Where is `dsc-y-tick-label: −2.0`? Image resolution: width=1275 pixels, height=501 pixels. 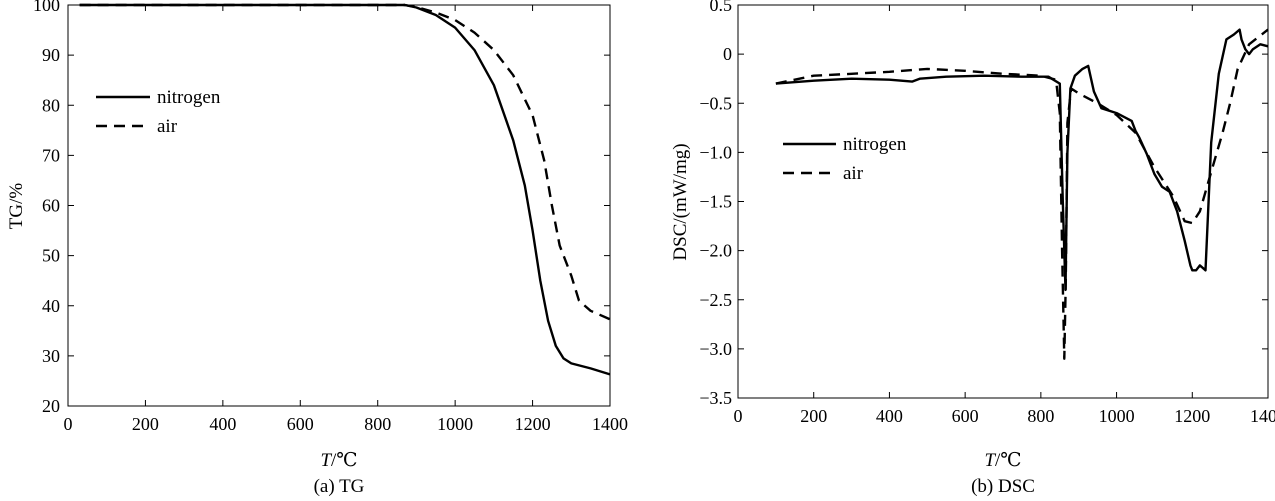
dsc-y-tick-label: −2.0 is located at coordinates (715, 251).